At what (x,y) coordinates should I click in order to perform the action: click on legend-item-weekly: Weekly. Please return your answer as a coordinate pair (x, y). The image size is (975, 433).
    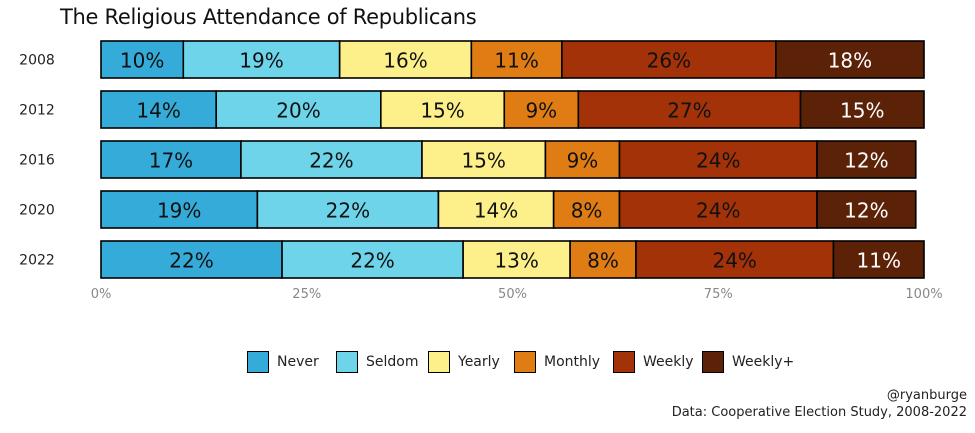
    Looking at the image, I should click on (653, 362).